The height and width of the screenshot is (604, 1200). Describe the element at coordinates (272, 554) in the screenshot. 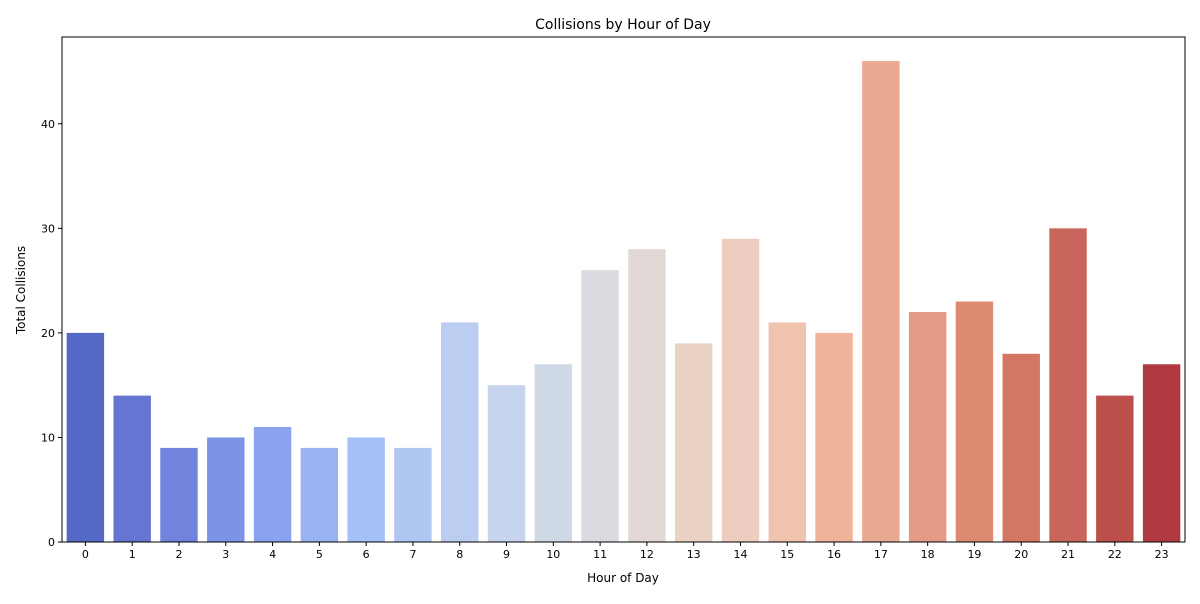

I see `x-tick-label: 4` at that location.